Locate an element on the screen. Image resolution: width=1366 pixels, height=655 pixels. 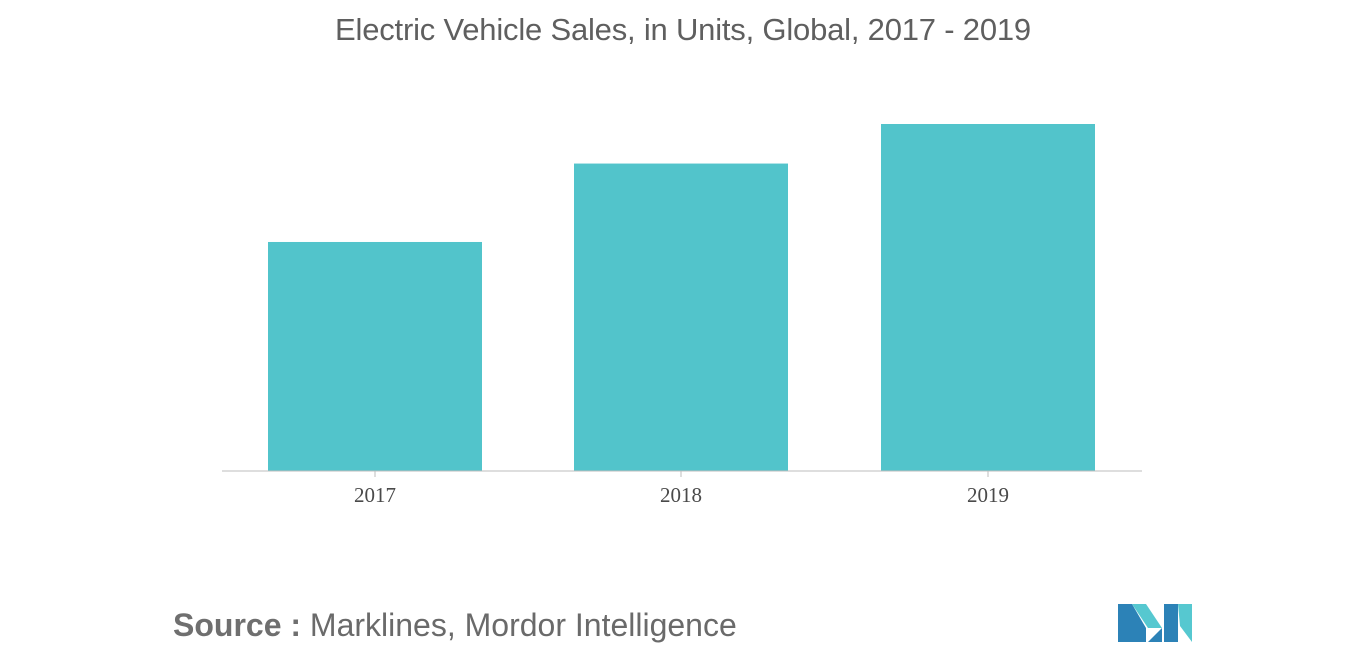
x-tick-label-2018: 2018 is located at coordinates (681, 495).